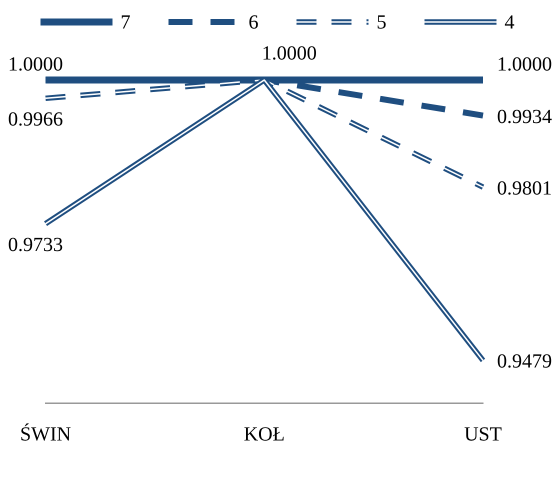 The width and height of the screenshot is (555, 477). Describe the element at coordinates (264, 434) in the screenshot. I see `x-tick-label: KOŁ` at that location.